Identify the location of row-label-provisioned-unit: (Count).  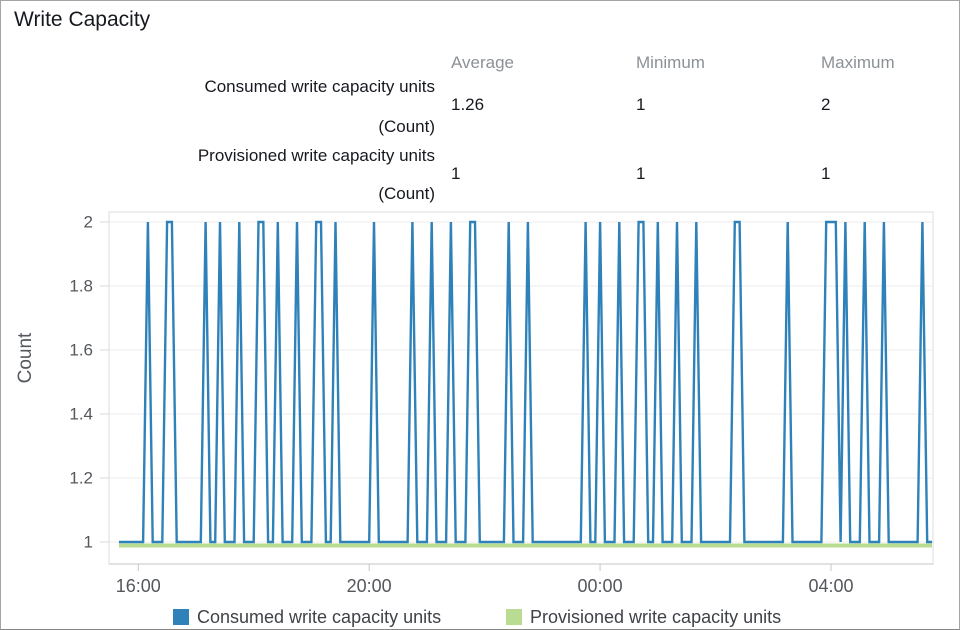
(406, 193).